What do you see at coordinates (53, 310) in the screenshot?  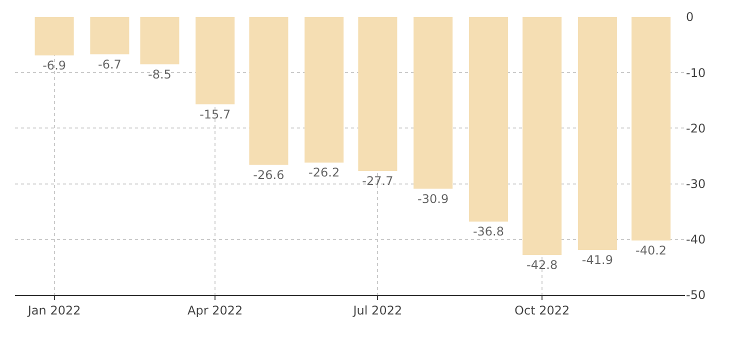 I see `x-tick-label: Jan 2022` at bounding box center [53, 310].